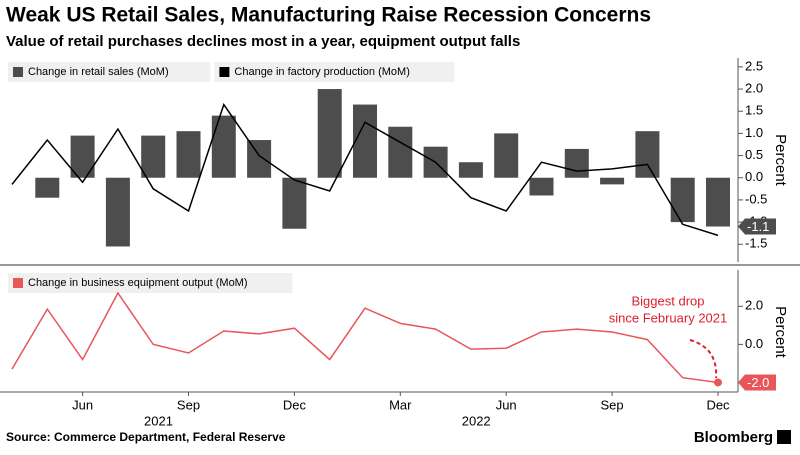  What do you see at coordinates (703, 359) in the screenshot?
I see `annotation-arrow` at bounding box center [703, 359].